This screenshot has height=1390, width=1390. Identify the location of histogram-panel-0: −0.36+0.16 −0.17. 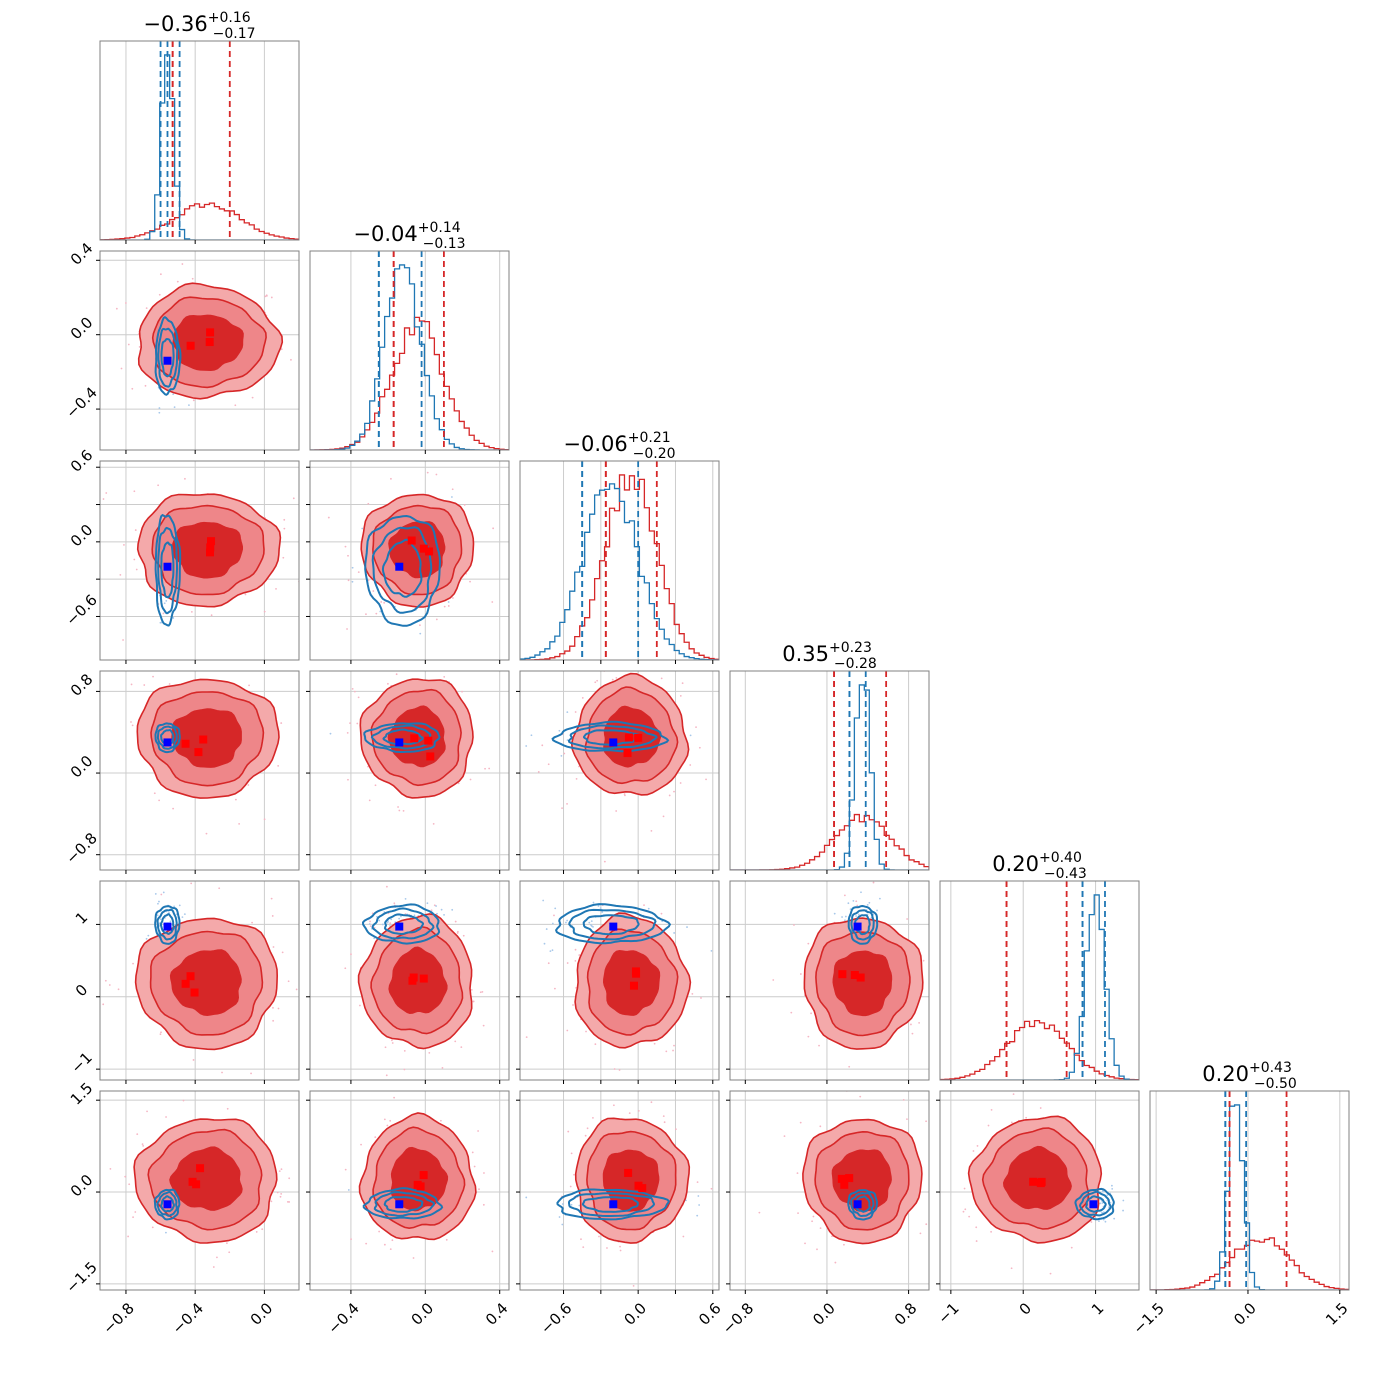
(199, 127).